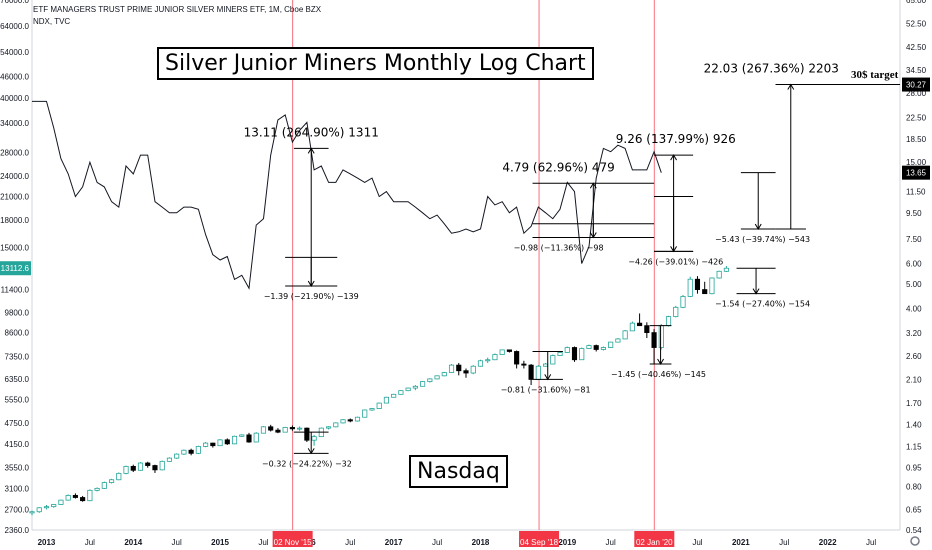  What do you see at coordinates (14, 77) in the screenshot?
I see `left-tick-label: 46000.0` at bounding box center [14, 77].